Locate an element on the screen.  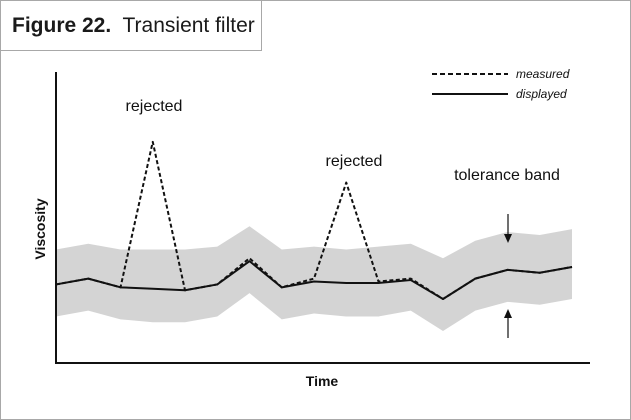
tolerance-arrow-bottom is located at coordinates (508, 323).